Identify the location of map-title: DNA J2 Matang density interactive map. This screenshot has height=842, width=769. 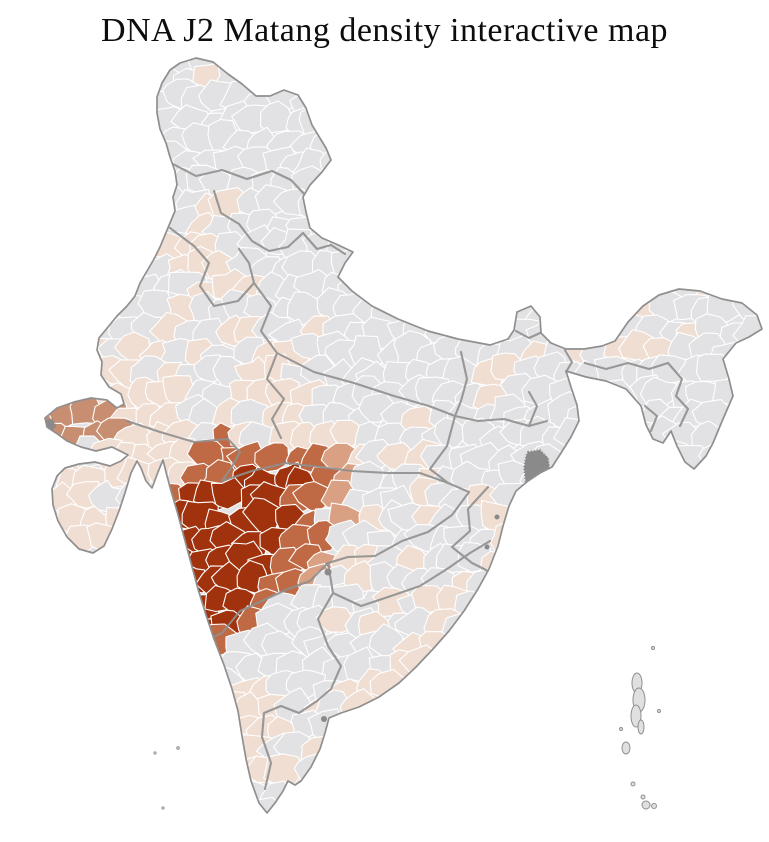
(384, 30).